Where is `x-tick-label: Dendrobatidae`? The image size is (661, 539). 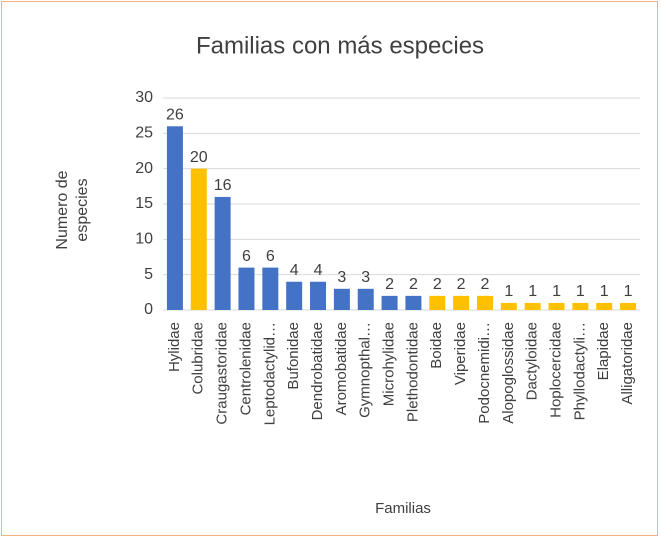 x-tick-label: Dendrobatidae is located at coordinates (317, 371).